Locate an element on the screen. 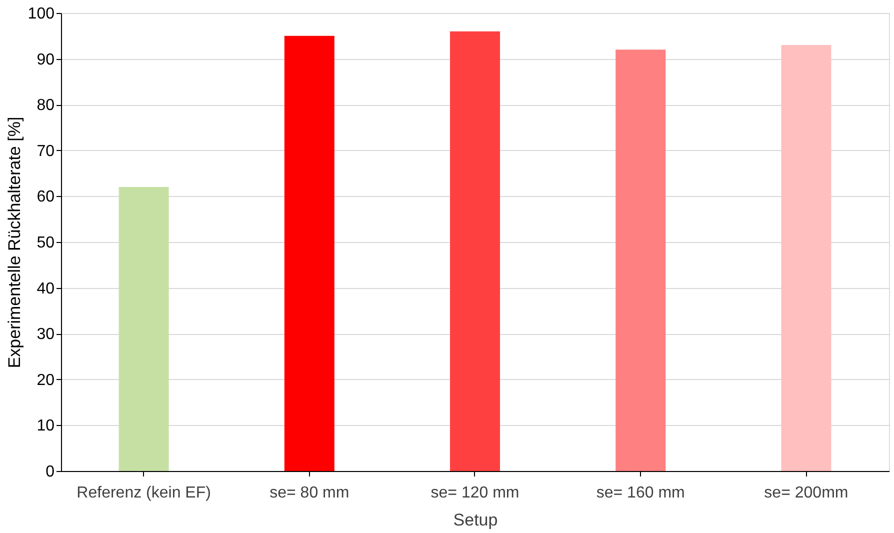  y-tick-label: 10 is located at coordinates (45, 426).